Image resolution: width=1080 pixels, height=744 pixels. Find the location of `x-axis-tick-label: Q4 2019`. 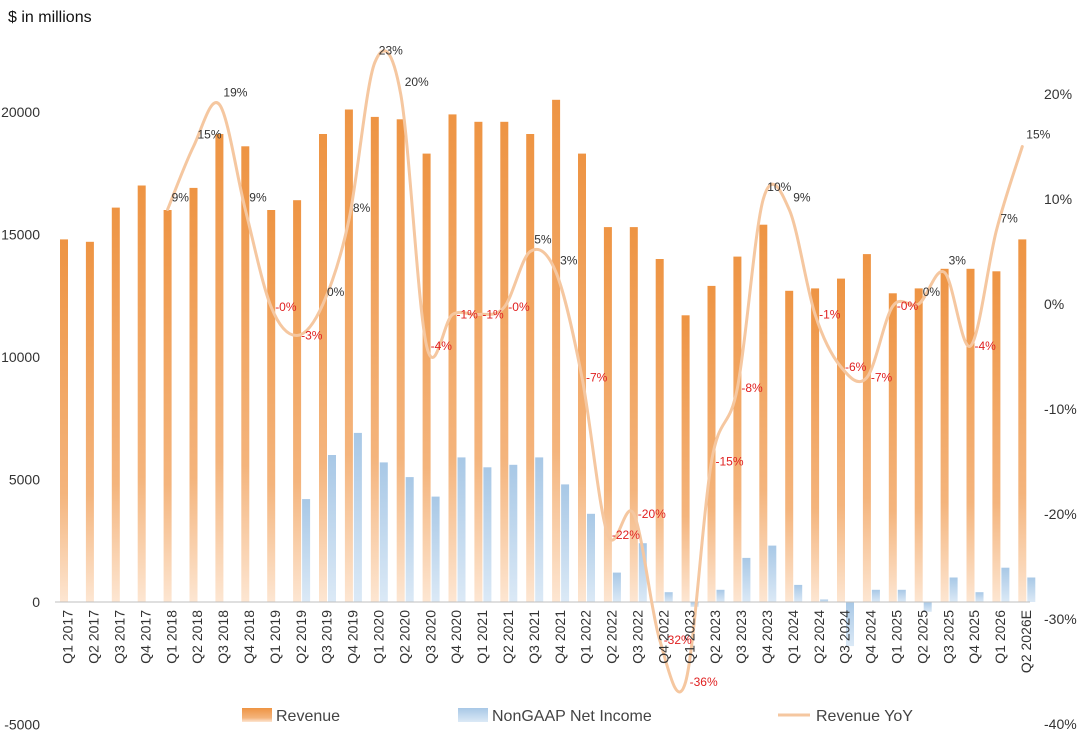

x-axis-tick-label: Q4 2019 is located at coordinates (353, 637).